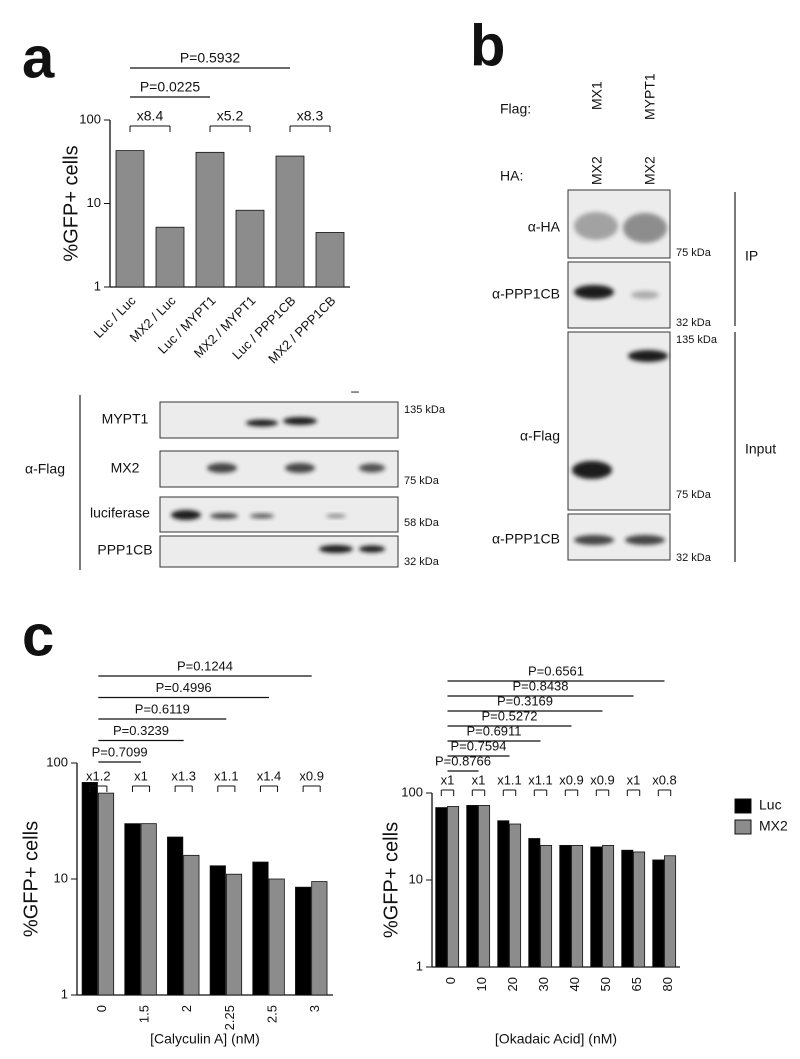 This screenshot has width=800, height=1059. I want to click on lane-label: MX2, so click(650, 170).